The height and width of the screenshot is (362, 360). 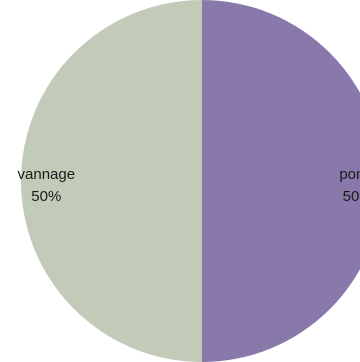 I want to click on pie-labels: ponts 50% vannage 50%, so click(x=189, y=185).